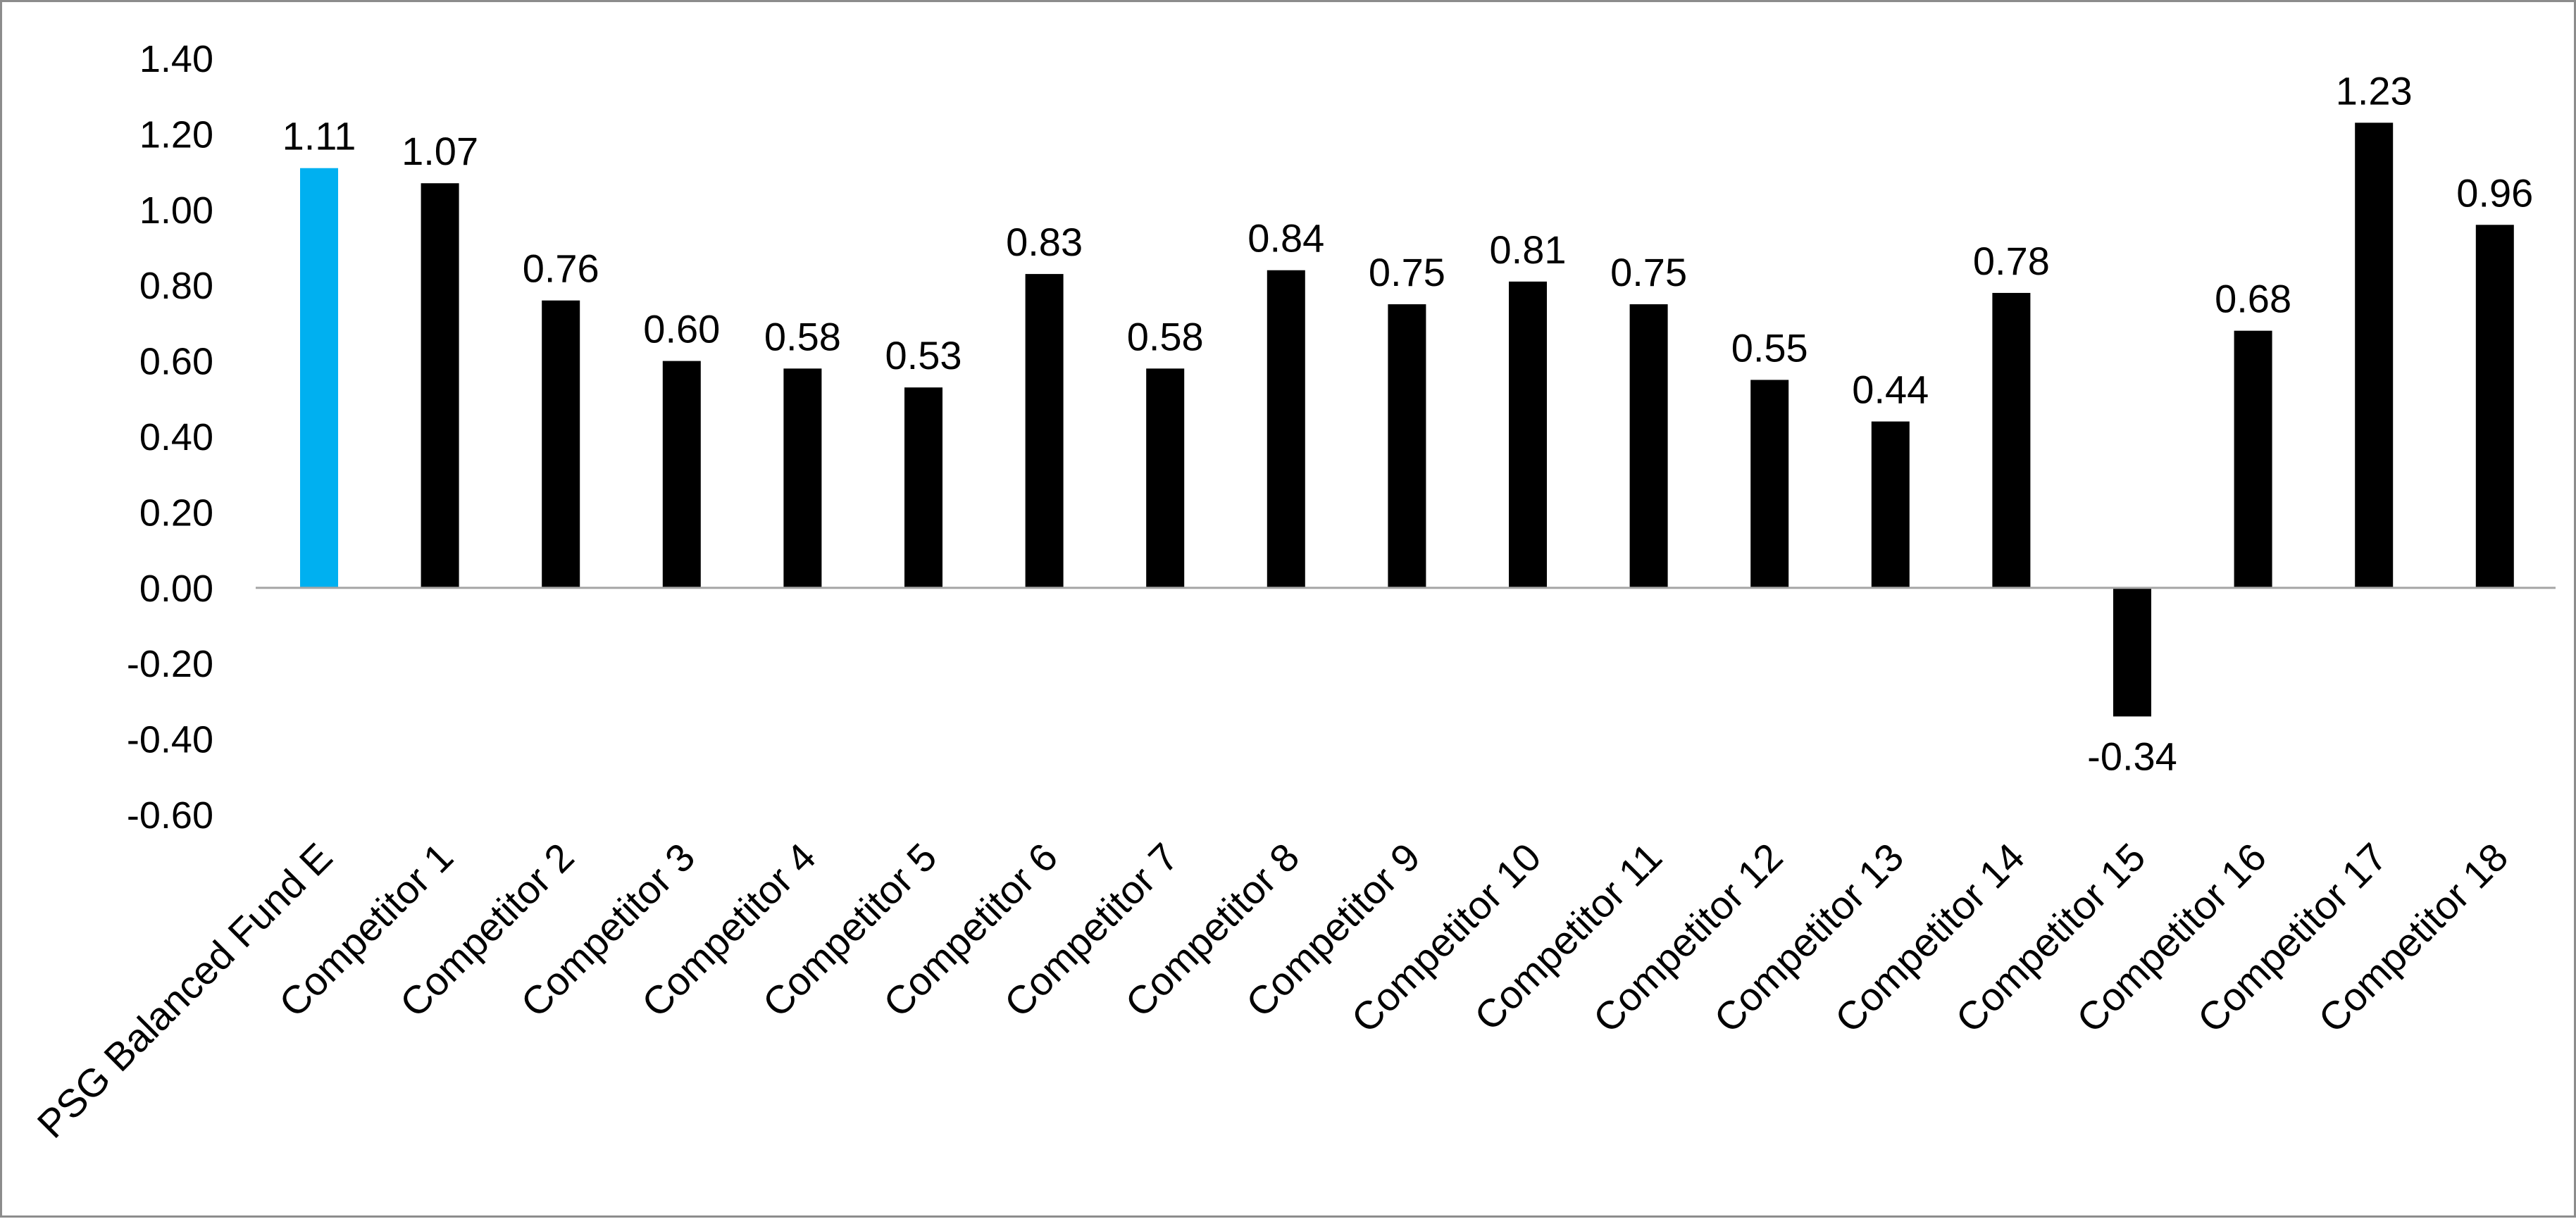 The width and height of the screenshot is (2576, 1219). Describe the element at coordinates (440, 151) in the screenshot. I see `data-label: 1.07` at that location.